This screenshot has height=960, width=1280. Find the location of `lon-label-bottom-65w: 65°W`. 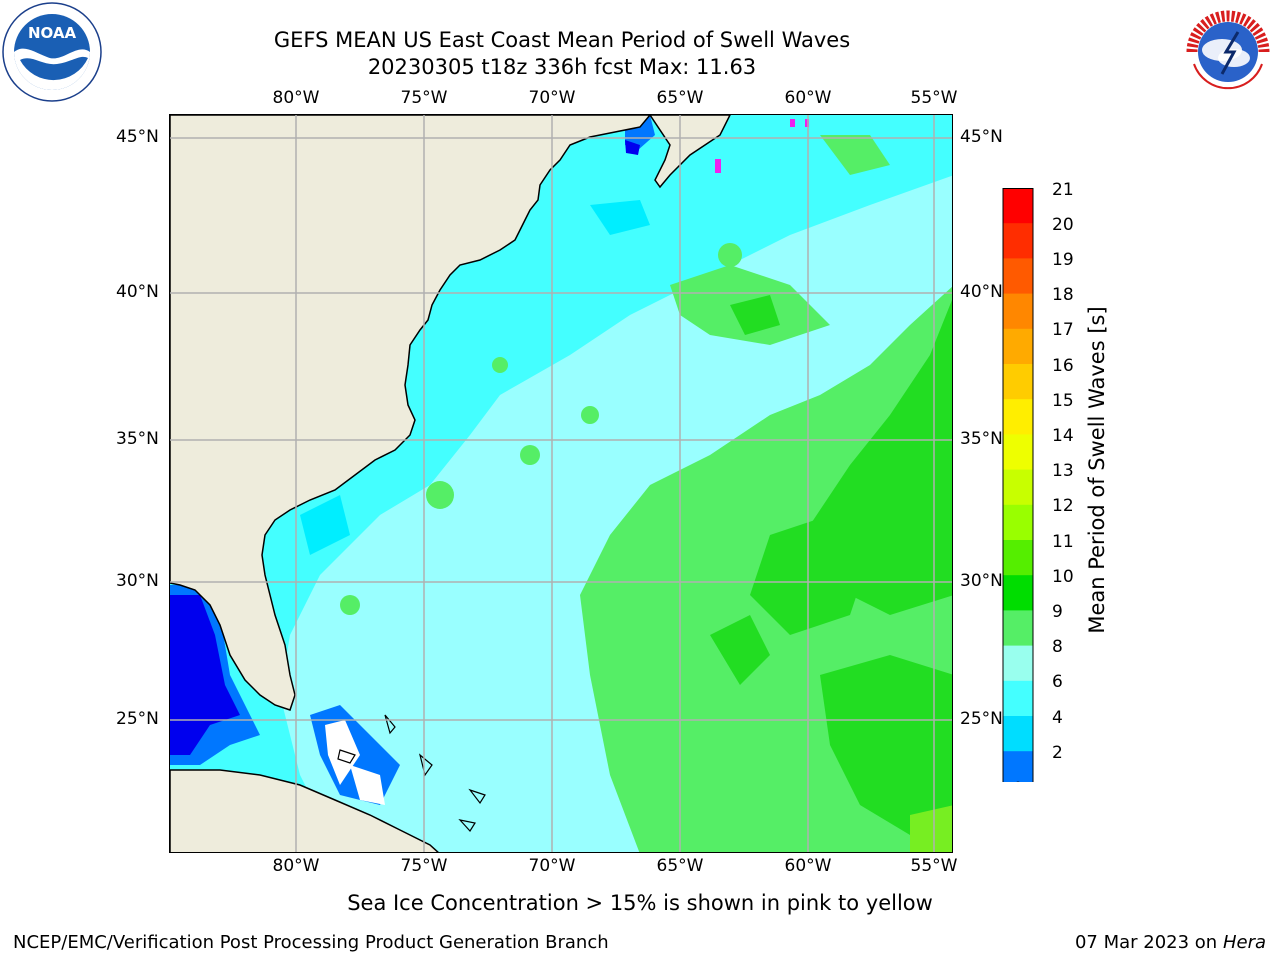

lon-label-bottom-65w: 65°W is located at coordinates (680, 866).